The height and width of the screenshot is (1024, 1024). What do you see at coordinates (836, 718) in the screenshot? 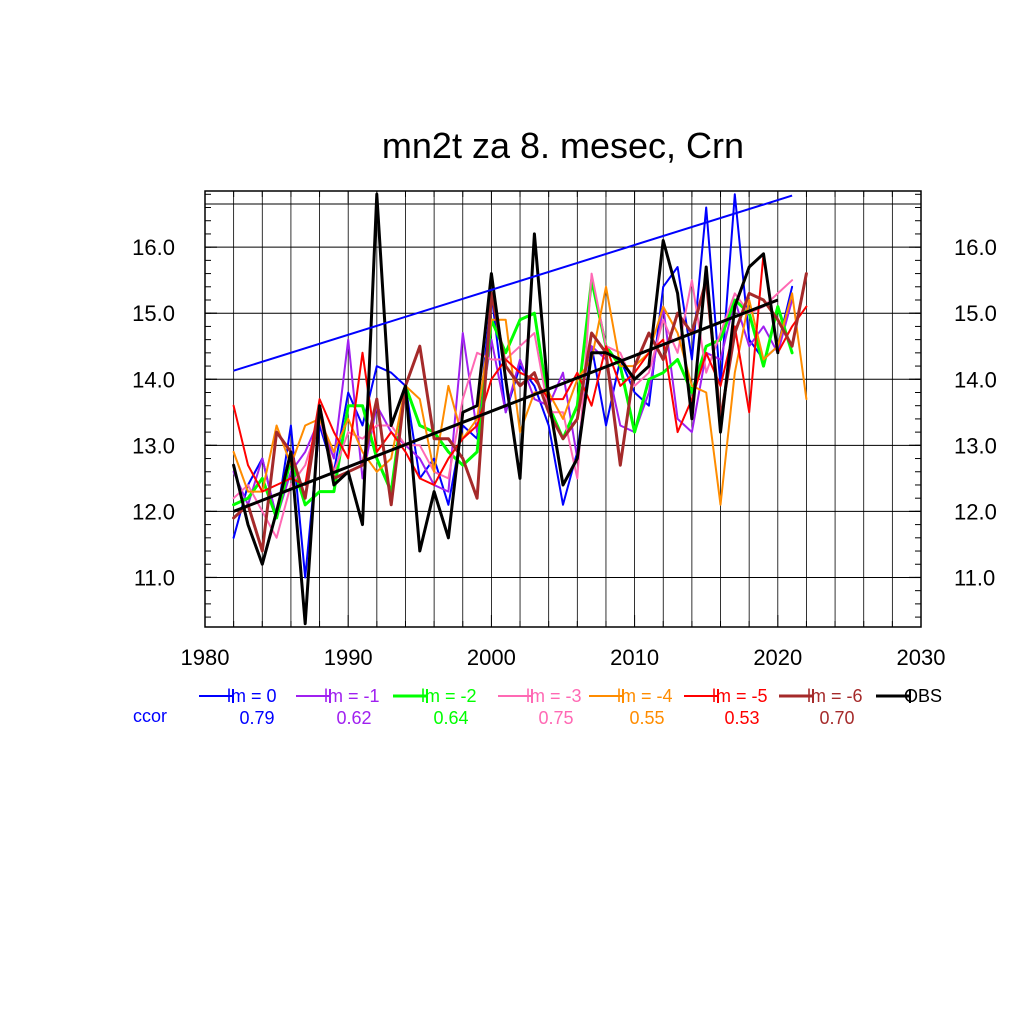
I see `ccor-value: 0.70` at bounding box center [836, 718].